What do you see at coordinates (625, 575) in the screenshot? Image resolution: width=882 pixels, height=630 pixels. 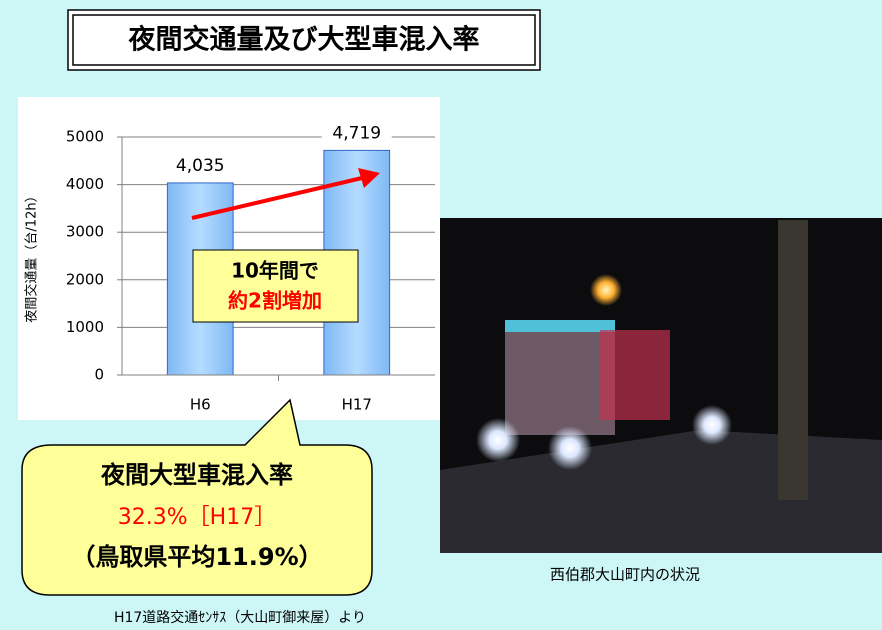 I see `photo-caption: 西伯郡大山町内の状況` at bounding box center [625, 575].